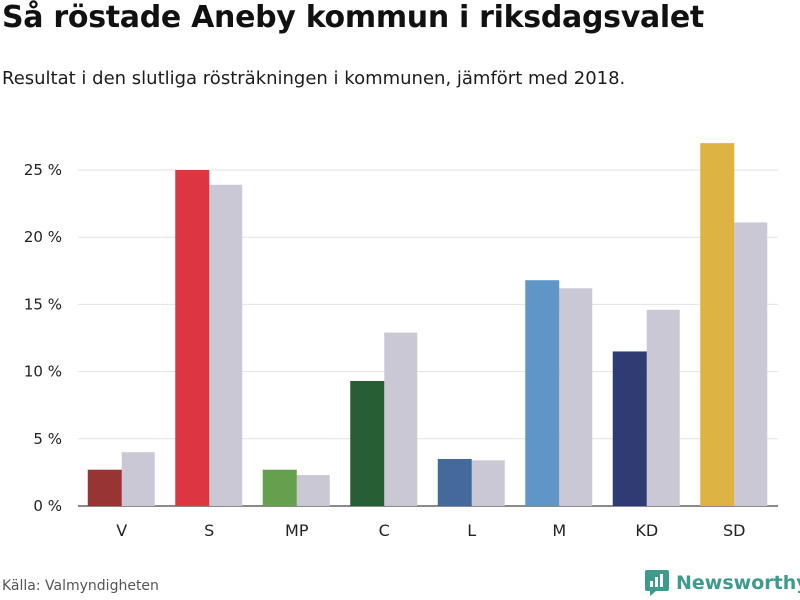  I want to click on x-tick-label: KD, so click(646, 530).